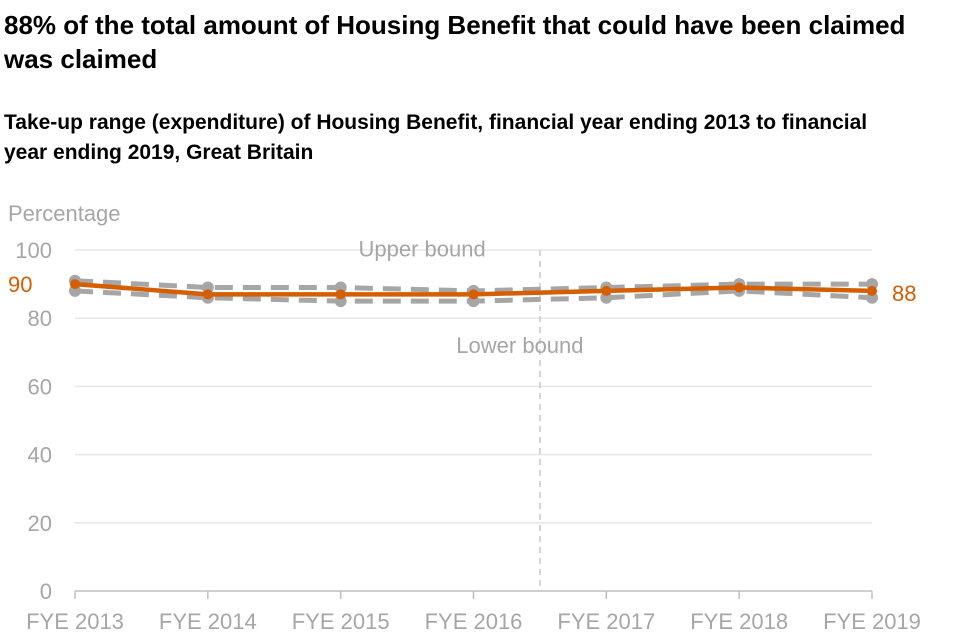  I want to click on x-tick-label: FYE 2016, so click(474, 621).